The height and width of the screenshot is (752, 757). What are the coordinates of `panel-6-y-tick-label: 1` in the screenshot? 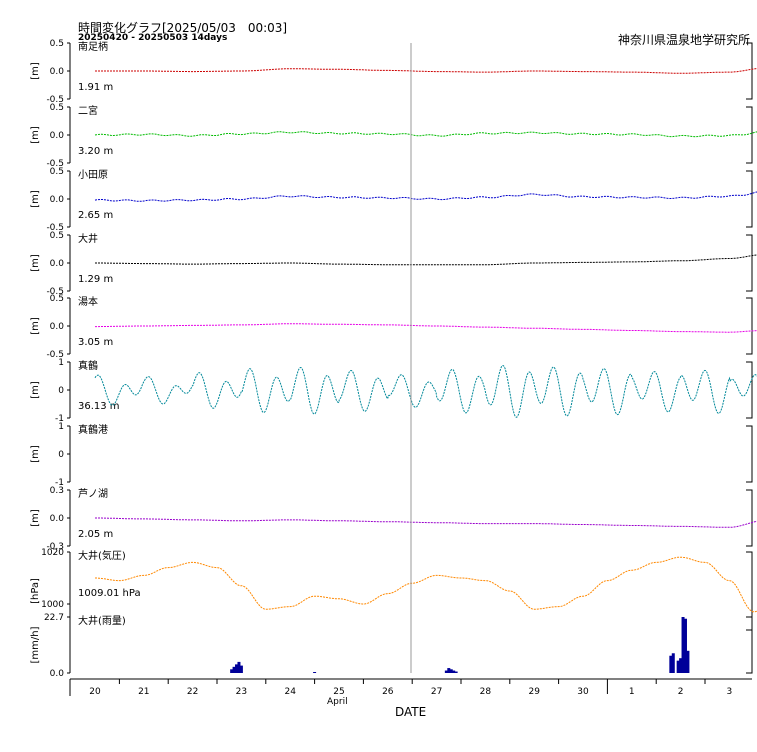 It's located at (61, 427).